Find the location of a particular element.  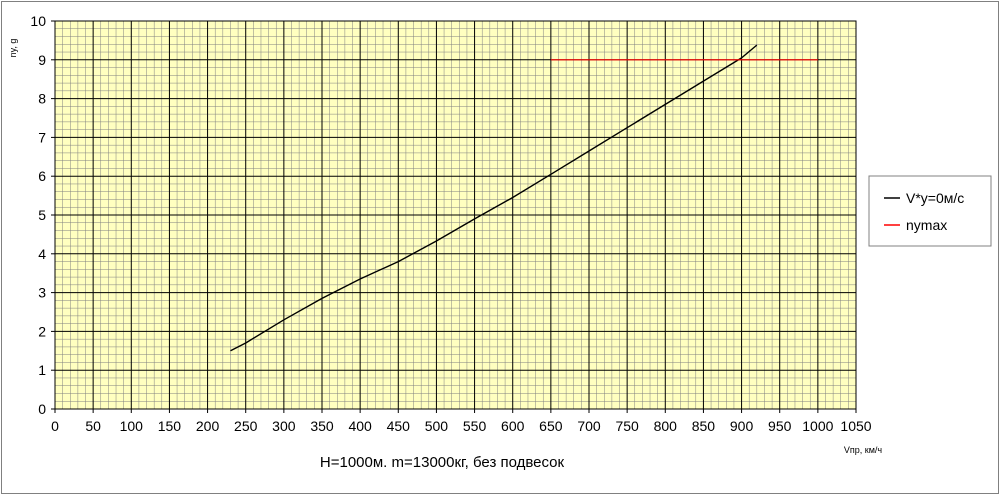

legend: V*y=0м/с nymax is located at coordinates (930, 211).